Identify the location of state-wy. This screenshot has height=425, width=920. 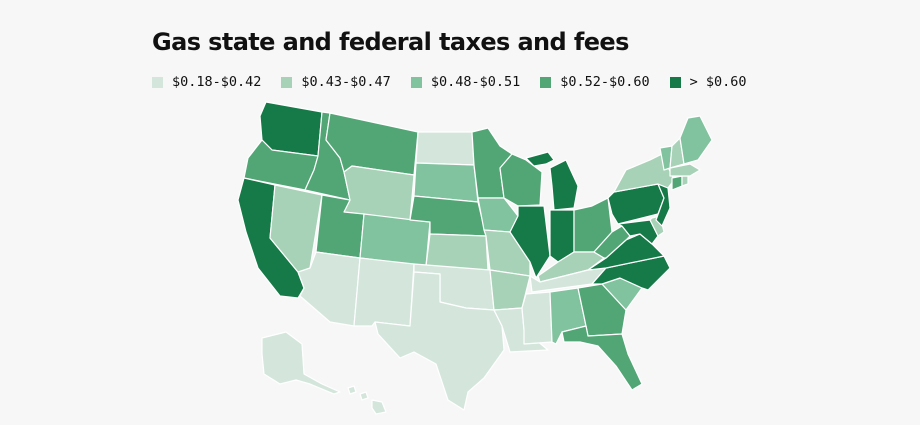
(379, 193).